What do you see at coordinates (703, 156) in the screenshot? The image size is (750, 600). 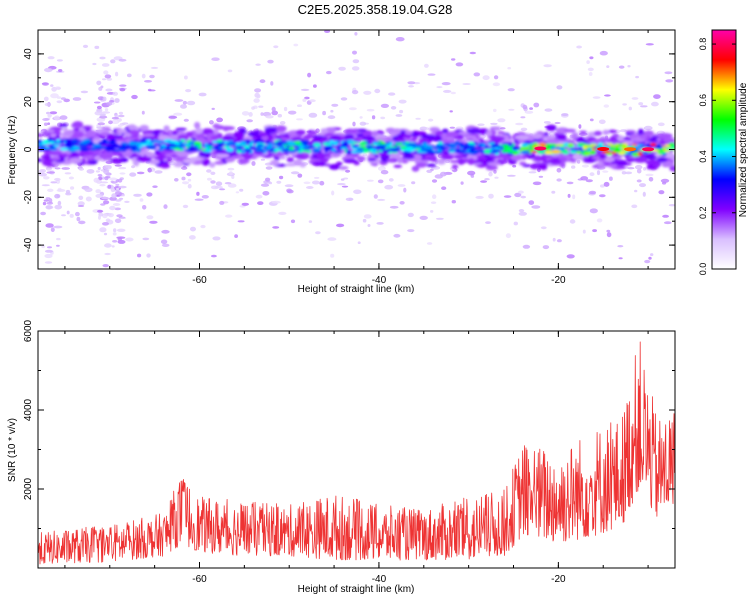 I see `colorbar-tick-label: 0.4` at bounding box center [703, 156].